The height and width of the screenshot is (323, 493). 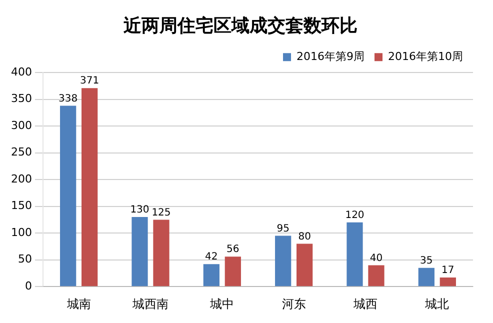 I want to click on chart-title: 近两周住宅区域成交套数环比, so click(x=240, y=25).